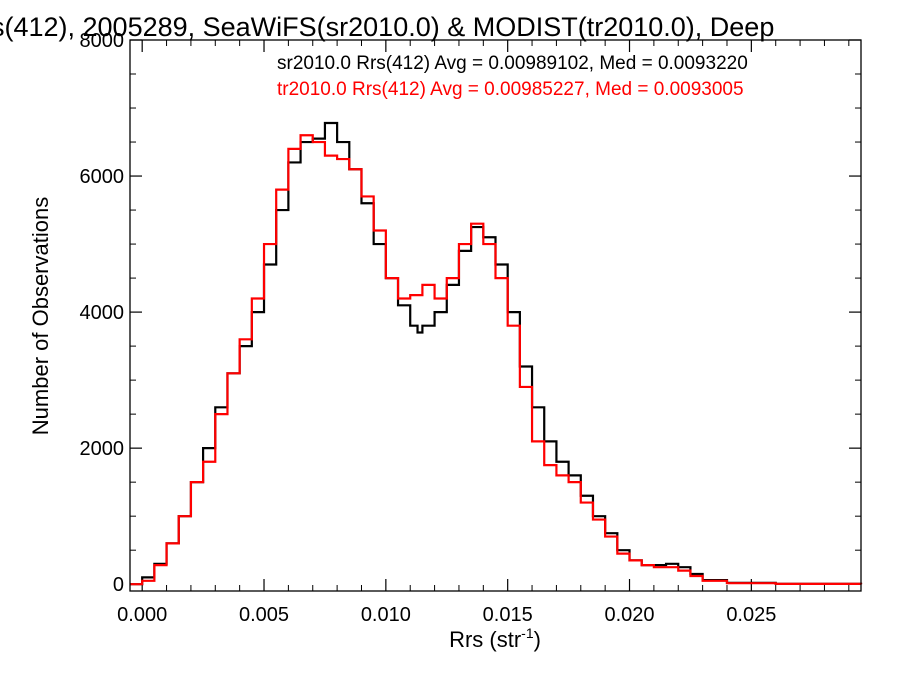  What do you see at coordinates (118, 585) in the screenshot?
I see `y-tick-label: 0` at bounding box center [118, 585].